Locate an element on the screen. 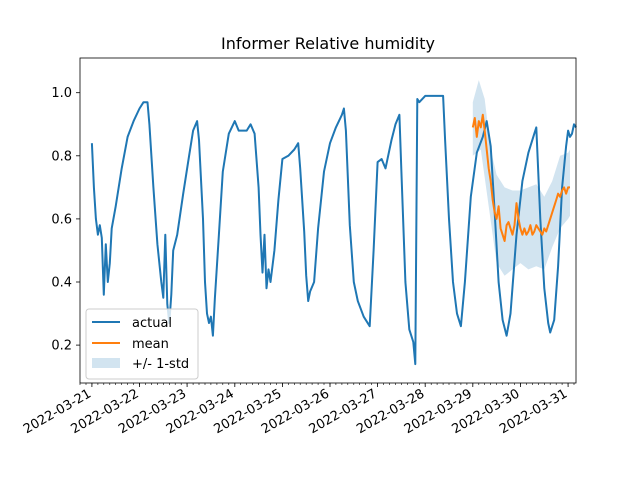 The image size is (640, 480). y-tick-label: 0.2 is located at coordinates (61, 346).